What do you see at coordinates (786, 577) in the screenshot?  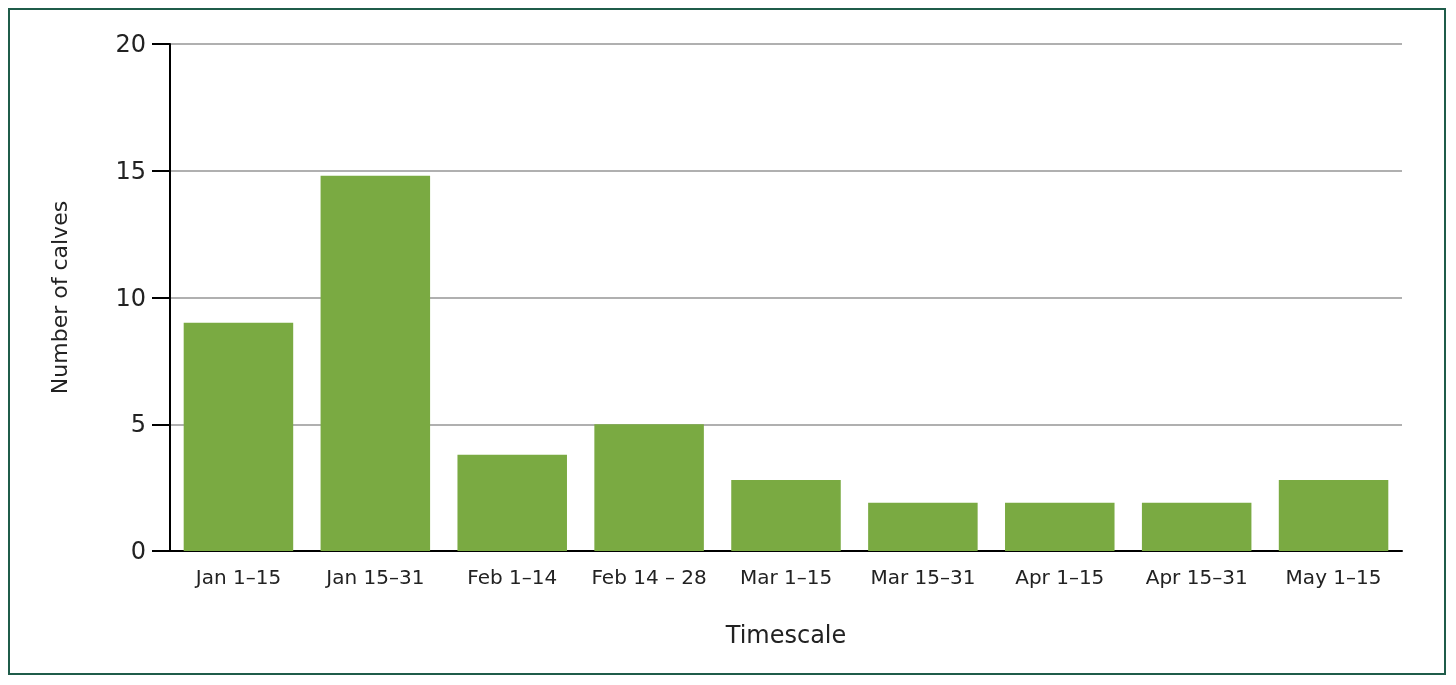 I see `x-tick-label: Mar 1–15` at bounding box center [786, 577].